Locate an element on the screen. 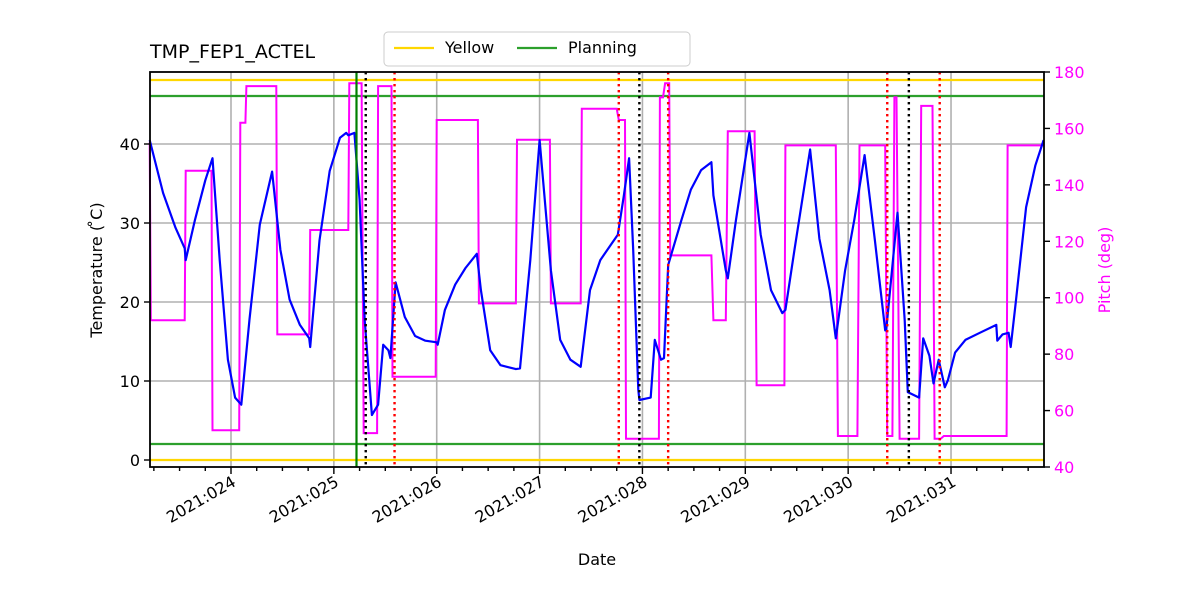  x-tick-label: 2021:029 is located at coordinates (715, 499).